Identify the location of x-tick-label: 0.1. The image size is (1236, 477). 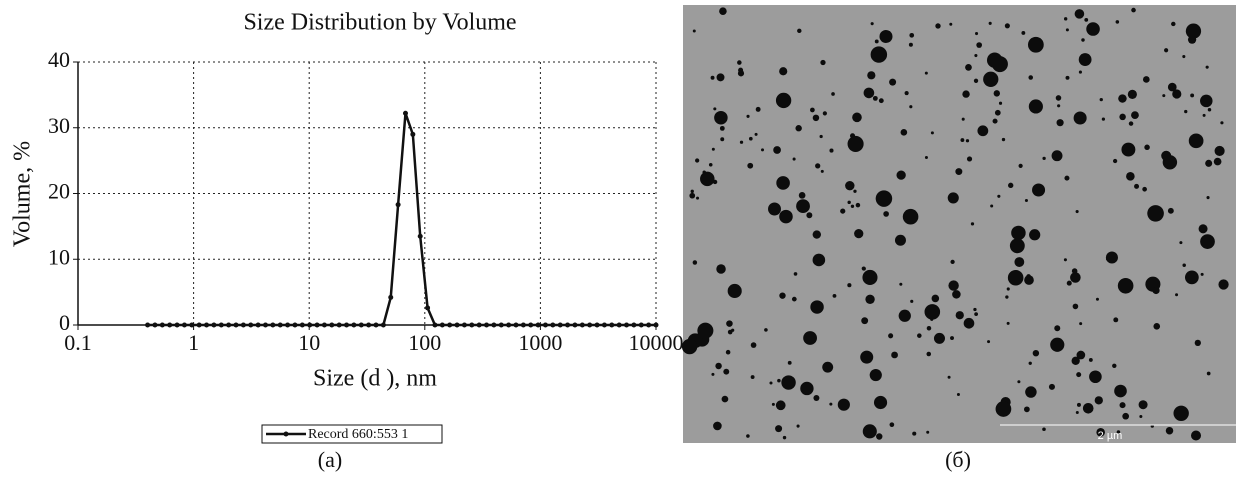
(78, 342).